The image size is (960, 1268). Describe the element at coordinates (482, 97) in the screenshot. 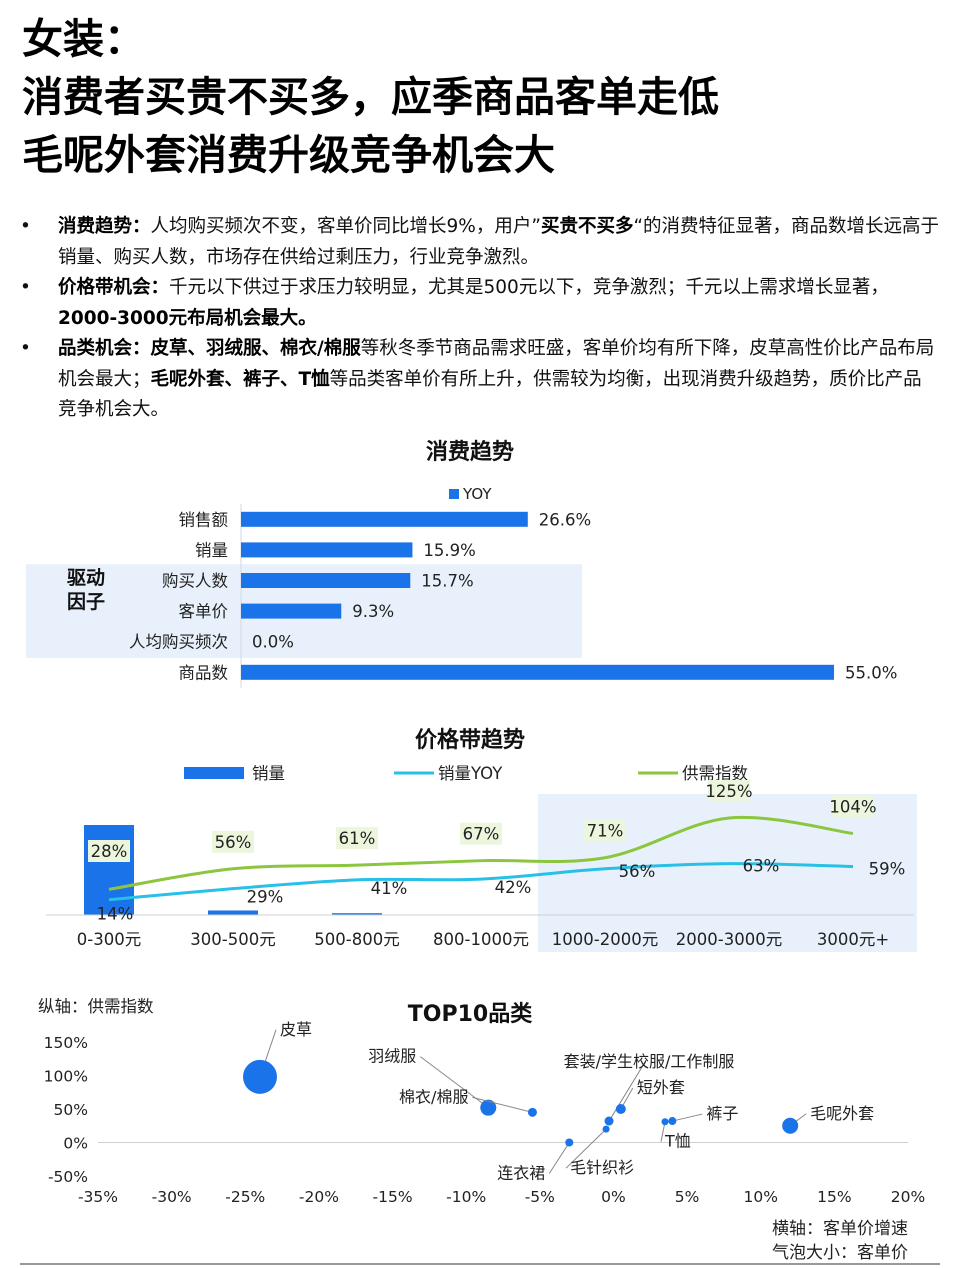

I see `page-title: 女装： 消费者买贵不买多，应季商品客单走低 毛呢外套消费升级竞争机会大` at that location.